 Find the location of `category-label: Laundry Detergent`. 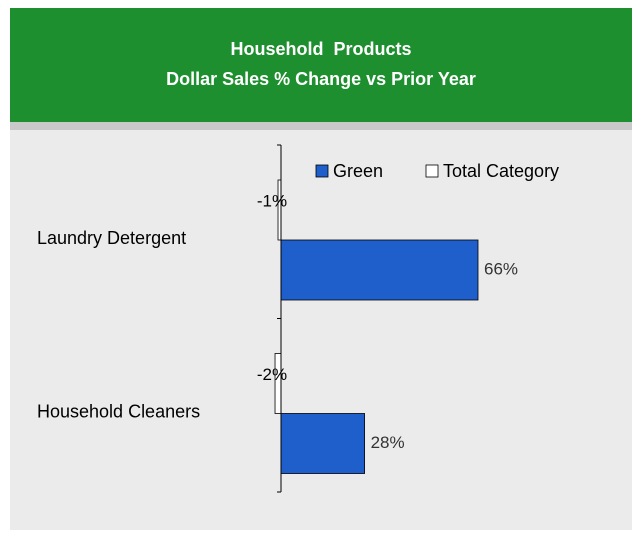

category-label: Laundry Detergent is located at coordinates (111, 238).